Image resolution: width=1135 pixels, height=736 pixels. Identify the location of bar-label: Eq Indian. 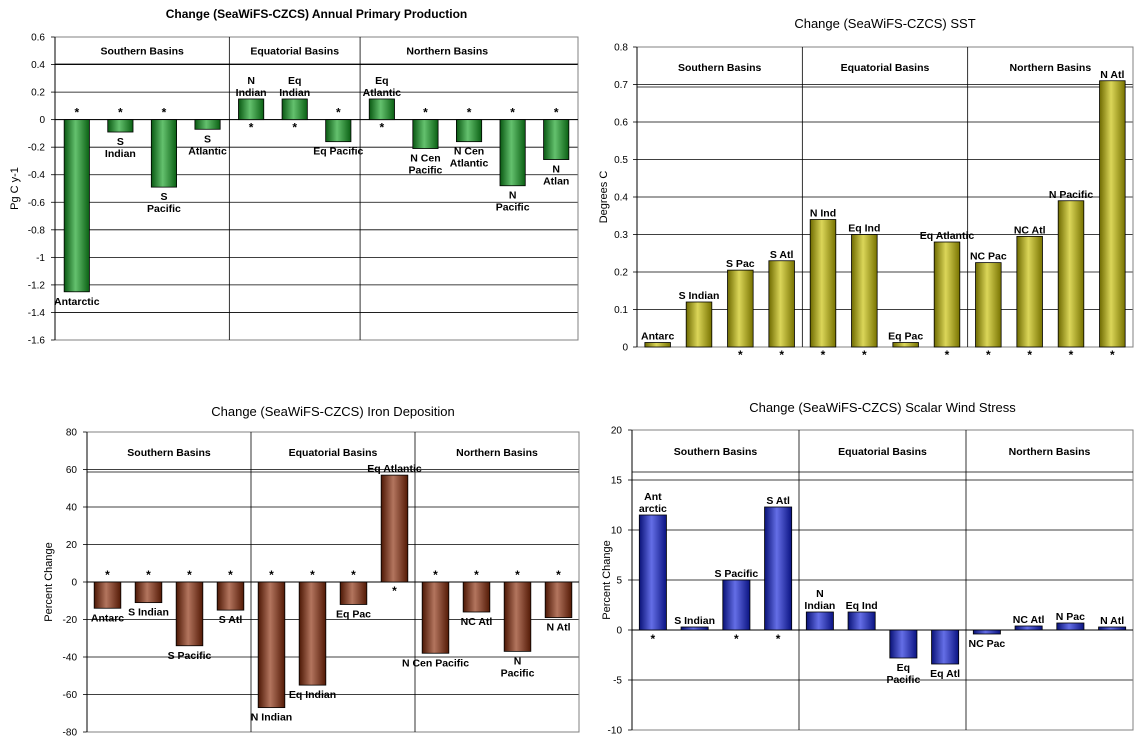
(312, 695).